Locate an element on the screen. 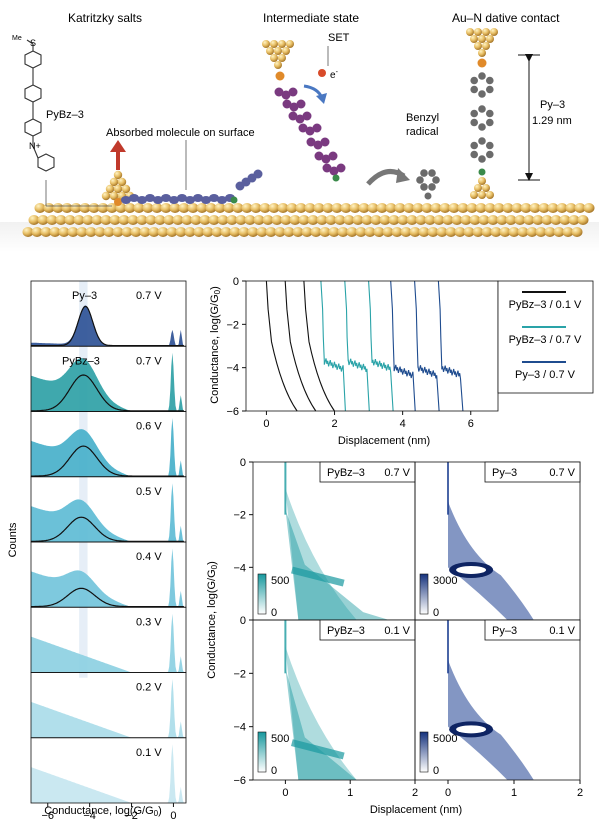 The height and width of the screenshot is (819, 599). legend-label: PyBz–3 / 0.7 V is located at coordinates (545, 340).